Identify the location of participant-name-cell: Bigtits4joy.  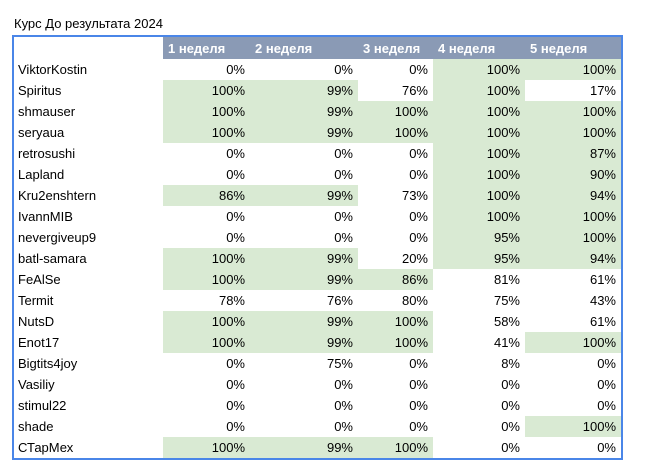
(87, 363).